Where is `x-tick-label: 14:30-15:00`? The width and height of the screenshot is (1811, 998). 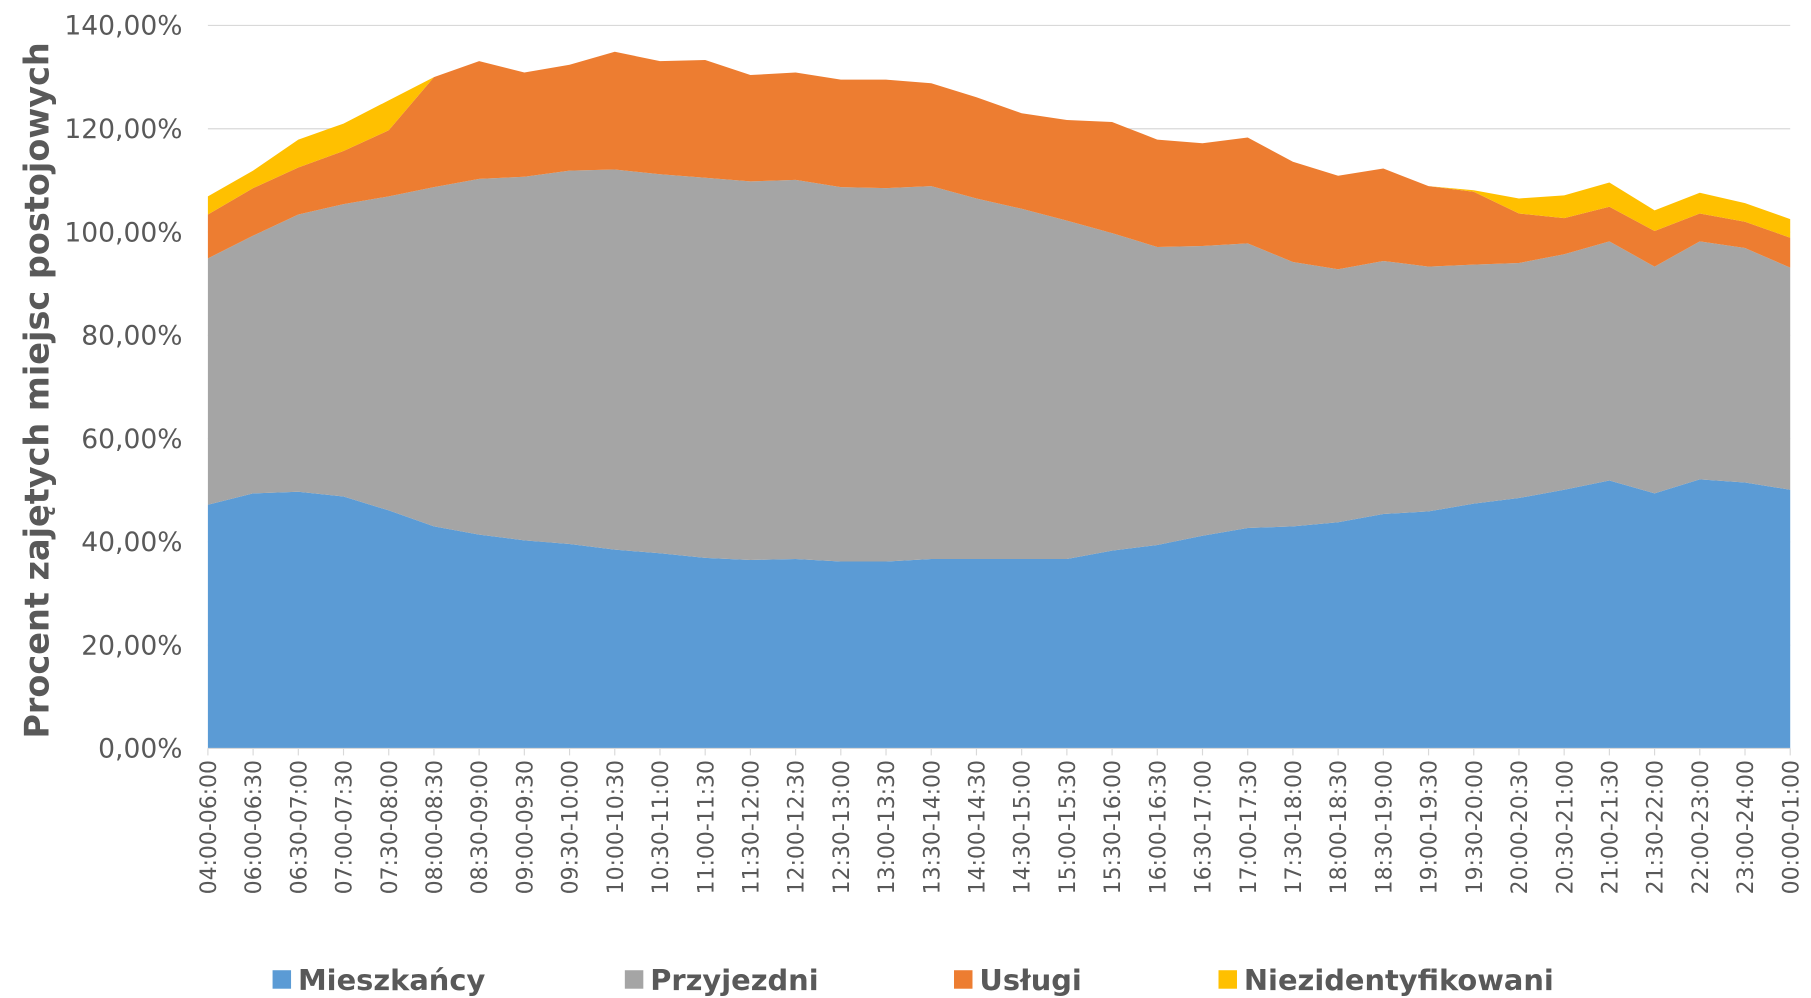 x-tick-label: 14:30-15:00 is located at coordinates (1023, 827).